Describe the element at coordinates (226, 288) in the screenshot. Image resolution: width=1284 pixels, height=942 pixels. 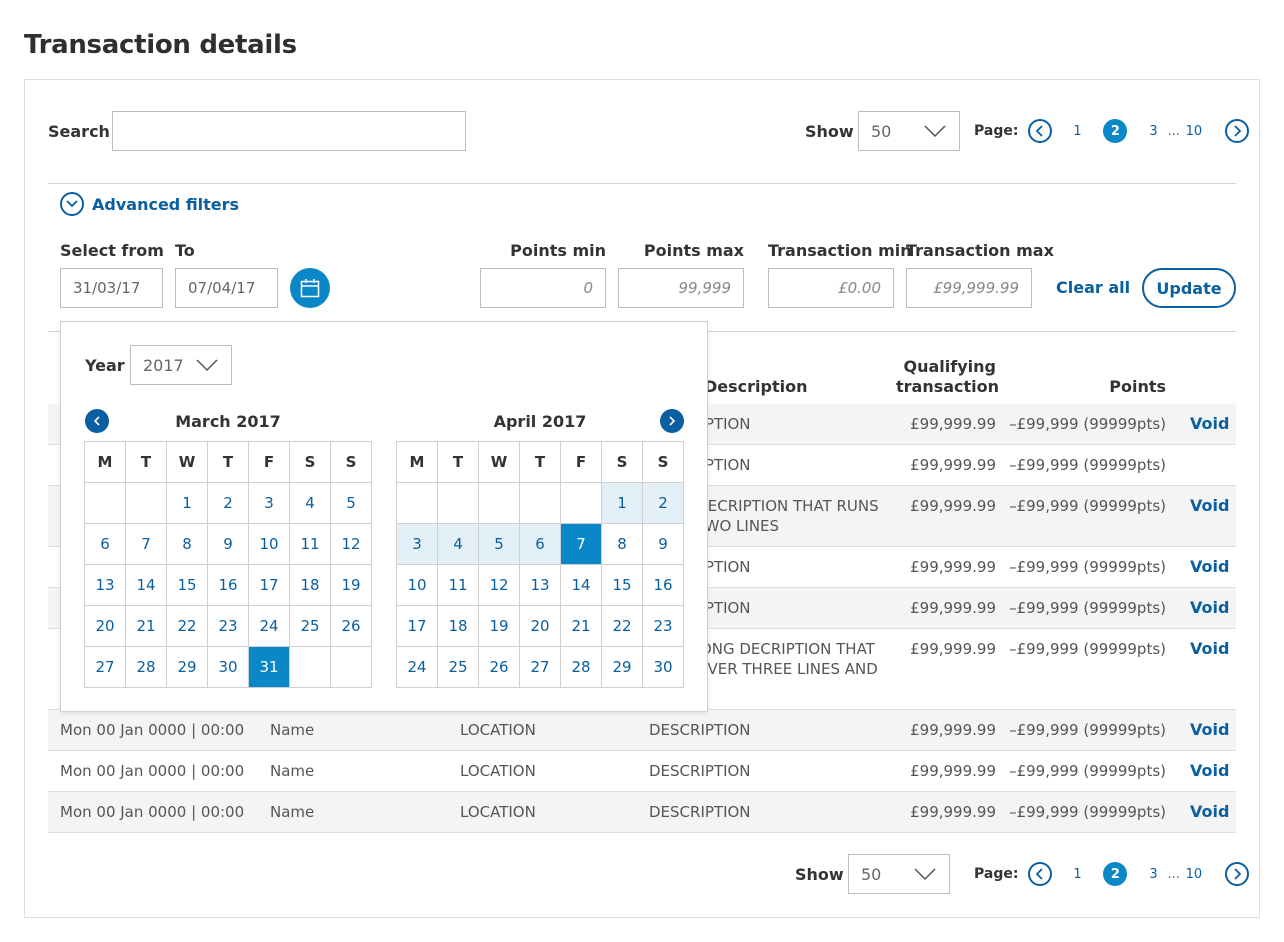
I see `to-input: 07/04/17` at that location.